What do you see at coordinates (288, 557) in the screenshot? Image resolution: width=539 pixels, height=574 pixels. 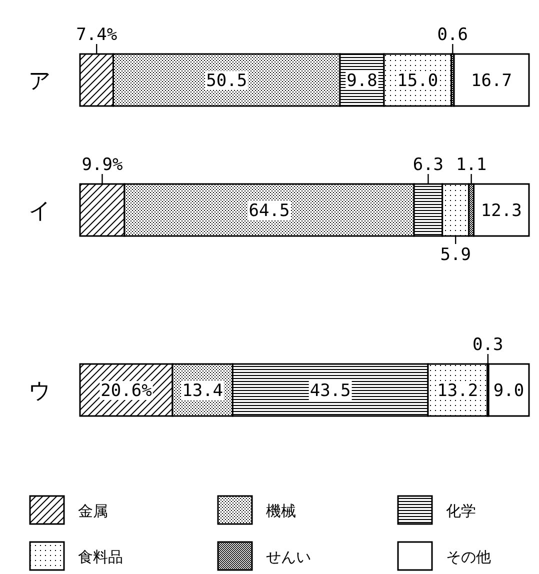 I see `legend-label: せんい` at bounding box center [288, 557].